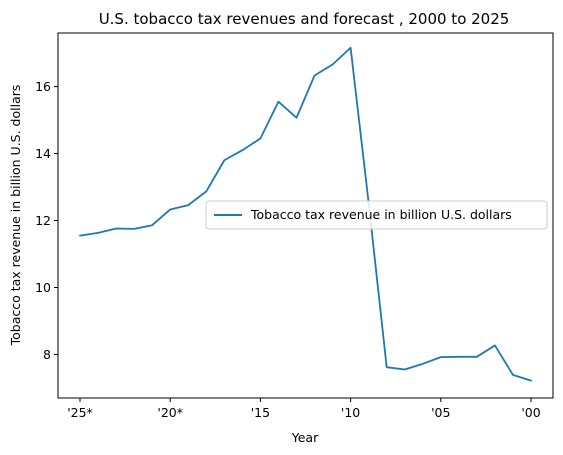  I want to click on y-tick-label: 16, so click(43, 86).